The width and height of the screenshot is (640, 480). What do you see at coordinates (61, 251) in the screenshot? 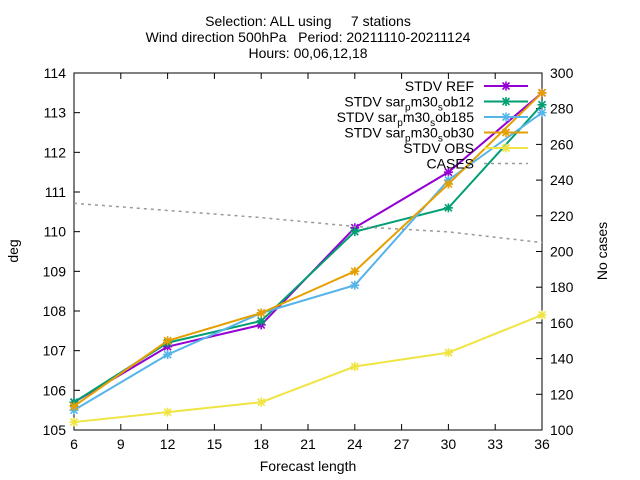
I see `y-axis-left: 105 106 107 108 109 110 111 112 113 114` at bounding box center [61, 251].